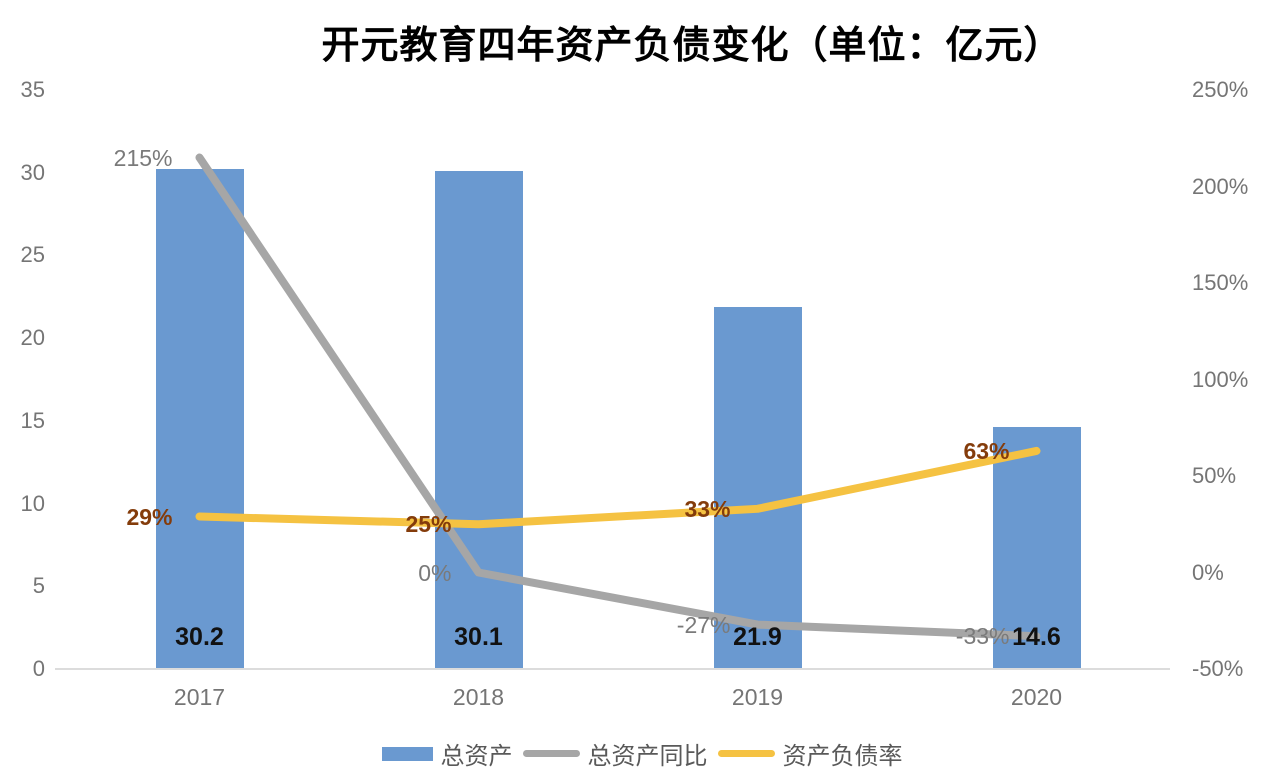 The image size is (1284, 776). I want to click on y-axis-right-tick-250: 250%, so click(1220, 89).